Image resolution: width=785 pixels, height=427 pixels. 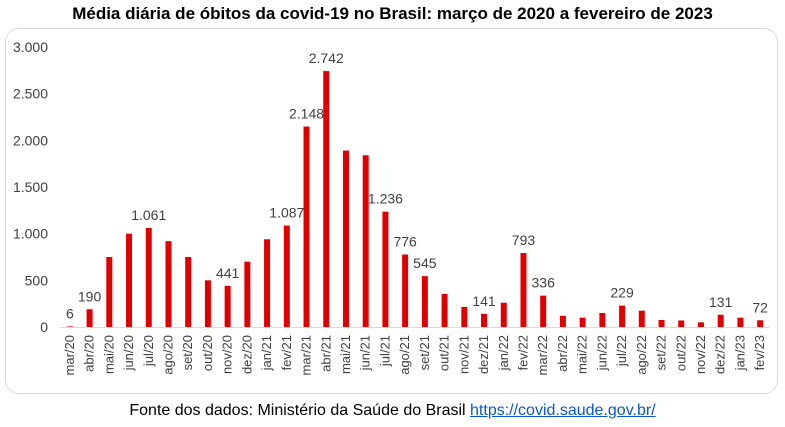 What do you see at coordinates (384, 351) in the screenshot?
I see `x-tick-label: jul/21` at bounding box center [384, 351].